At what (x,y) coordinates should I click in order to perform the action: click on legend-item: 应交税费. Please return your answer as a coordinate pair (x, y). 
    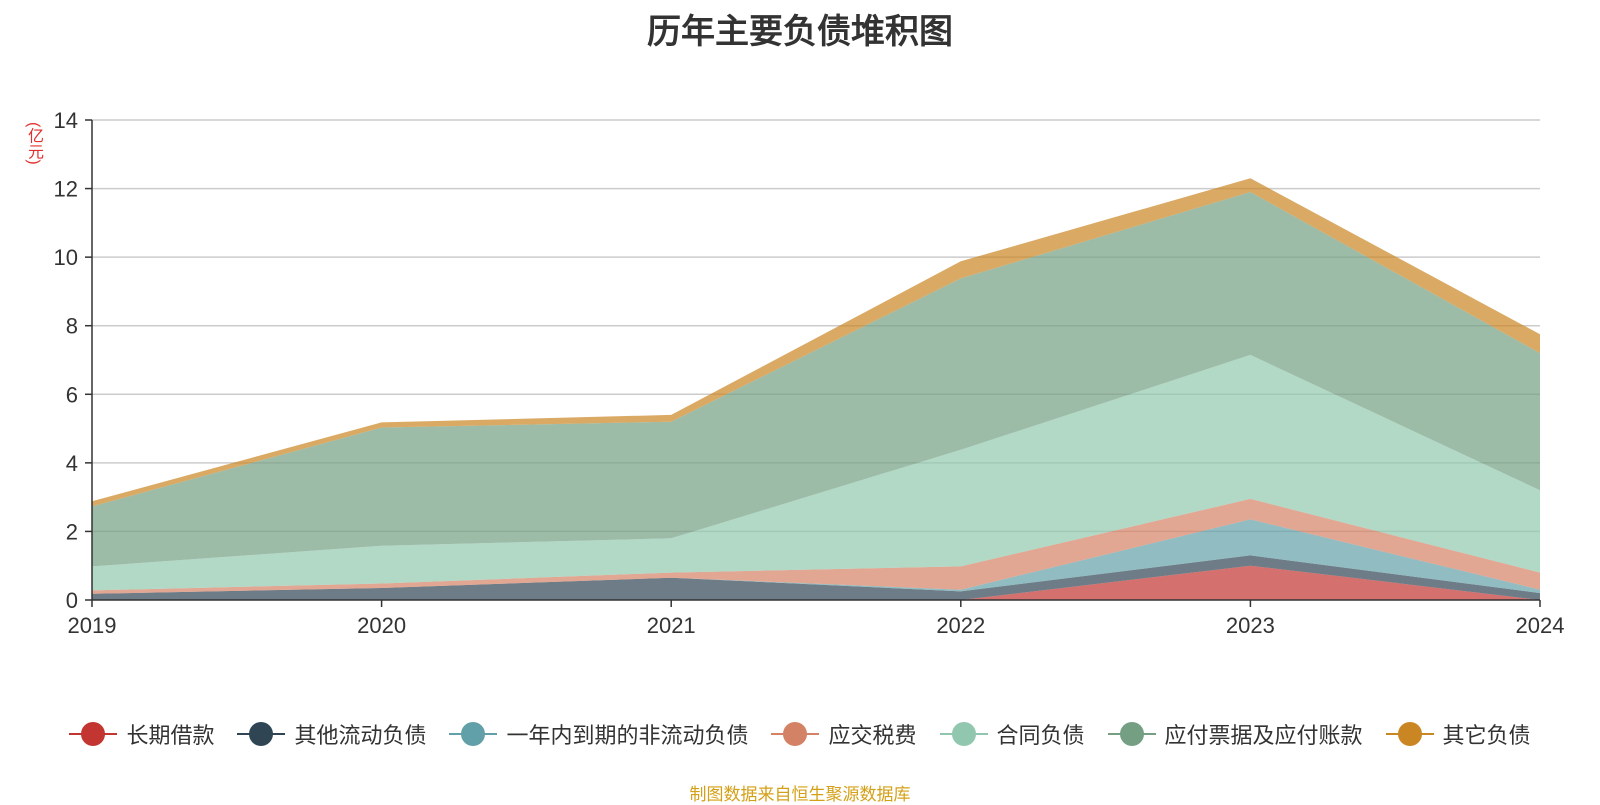
    Looking at the image, I should click on (844, 734).